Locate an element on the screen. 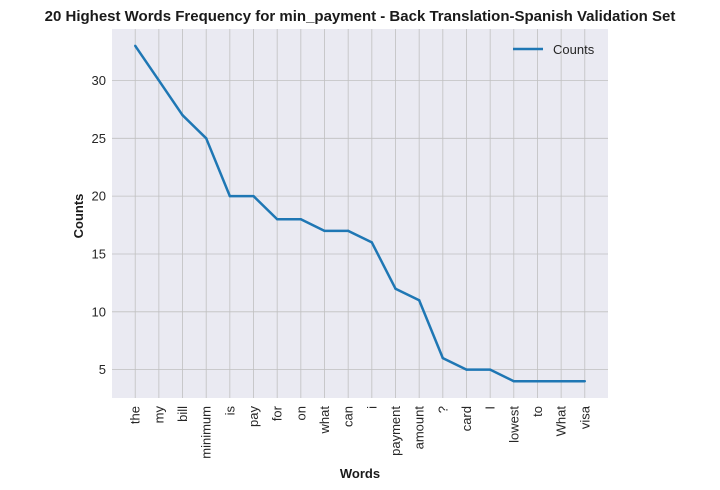 The width and height of the screenshot is (720, 490). x-tick-label: on is located at coordinates (300, 413).